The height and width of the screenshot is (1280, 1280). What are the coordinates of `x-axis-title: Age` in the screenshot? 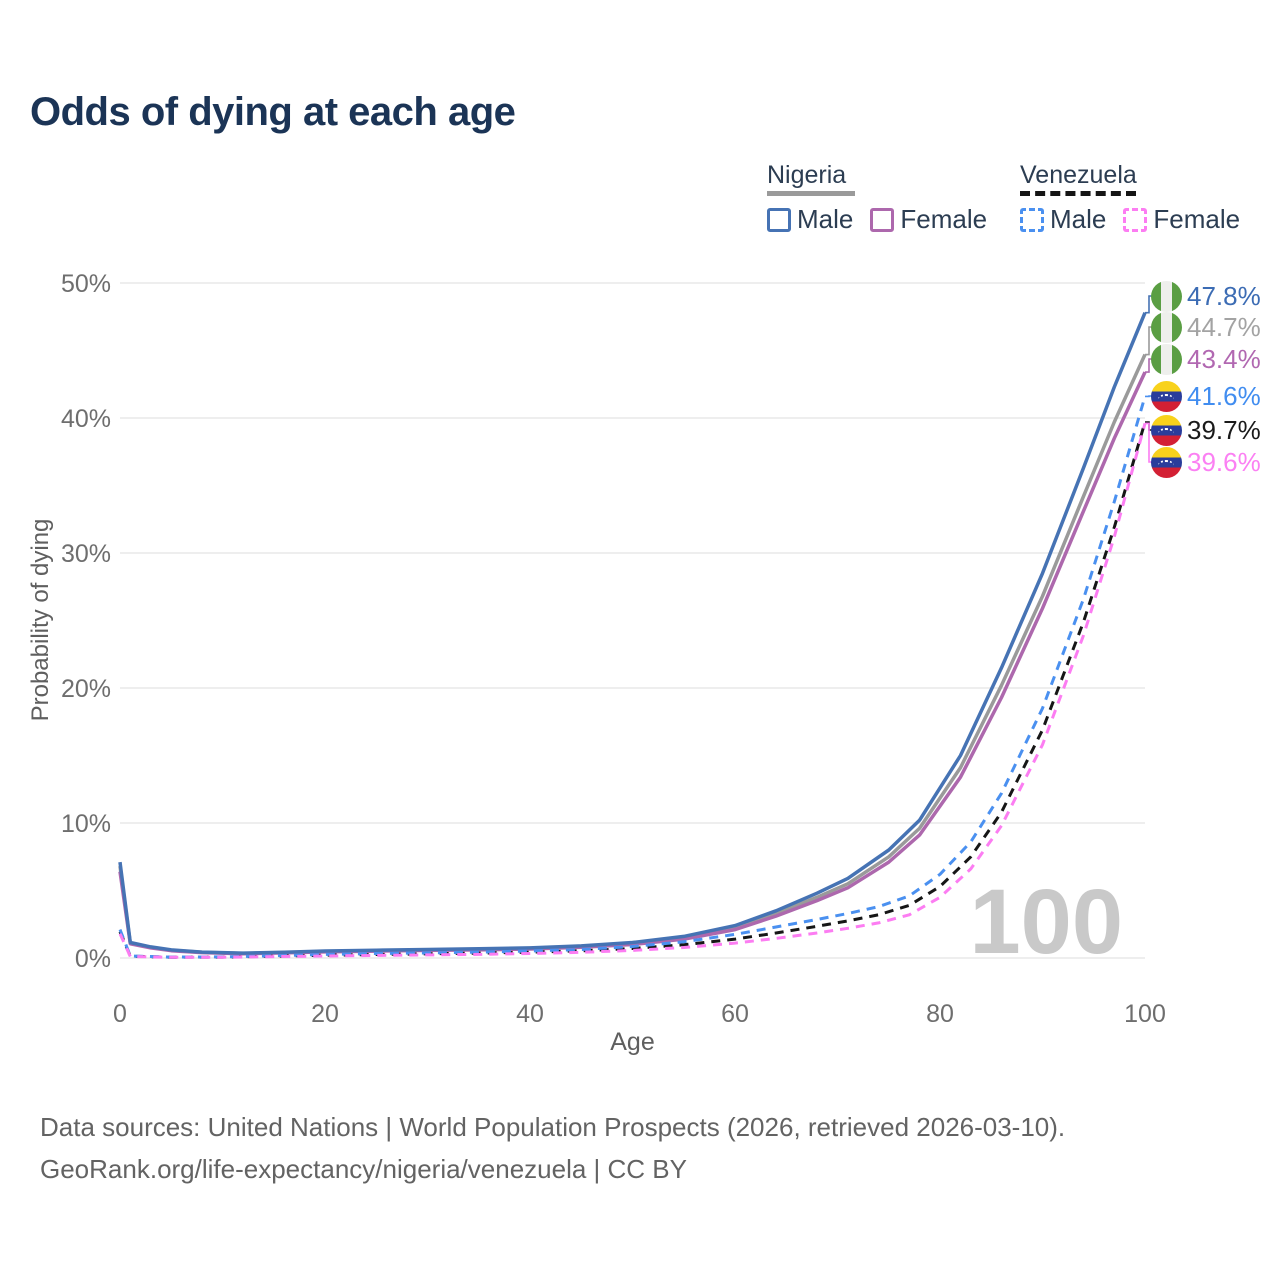 It's located at (632, 1042).